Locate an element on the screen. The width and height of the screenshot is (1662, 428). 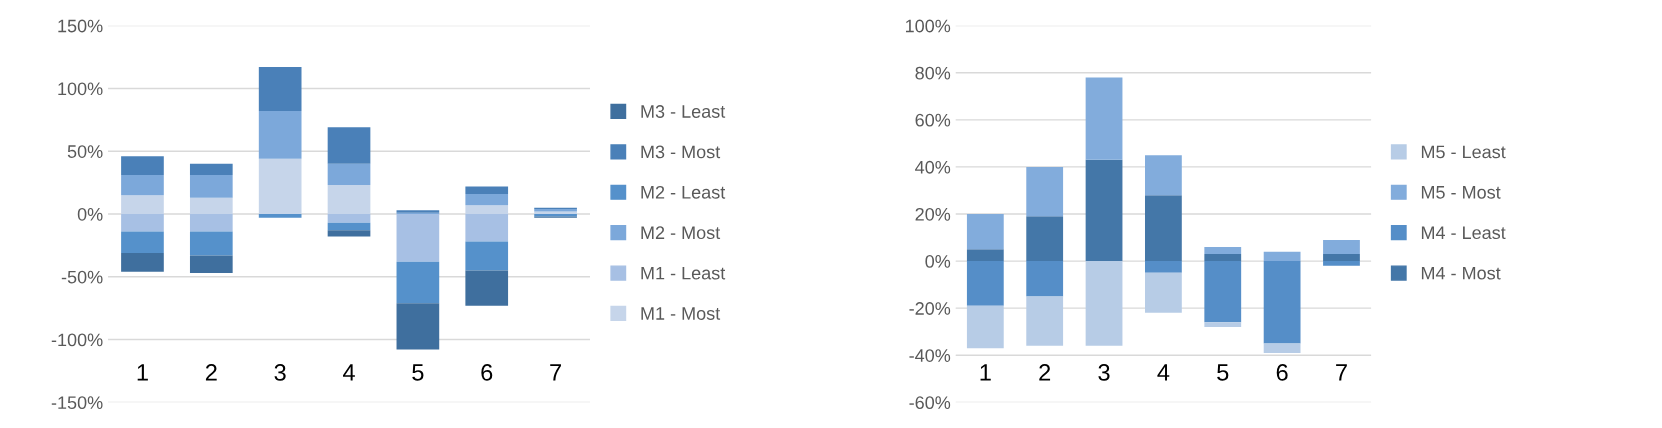
y-tick-label: 60% is located at coordinates (933, 120).